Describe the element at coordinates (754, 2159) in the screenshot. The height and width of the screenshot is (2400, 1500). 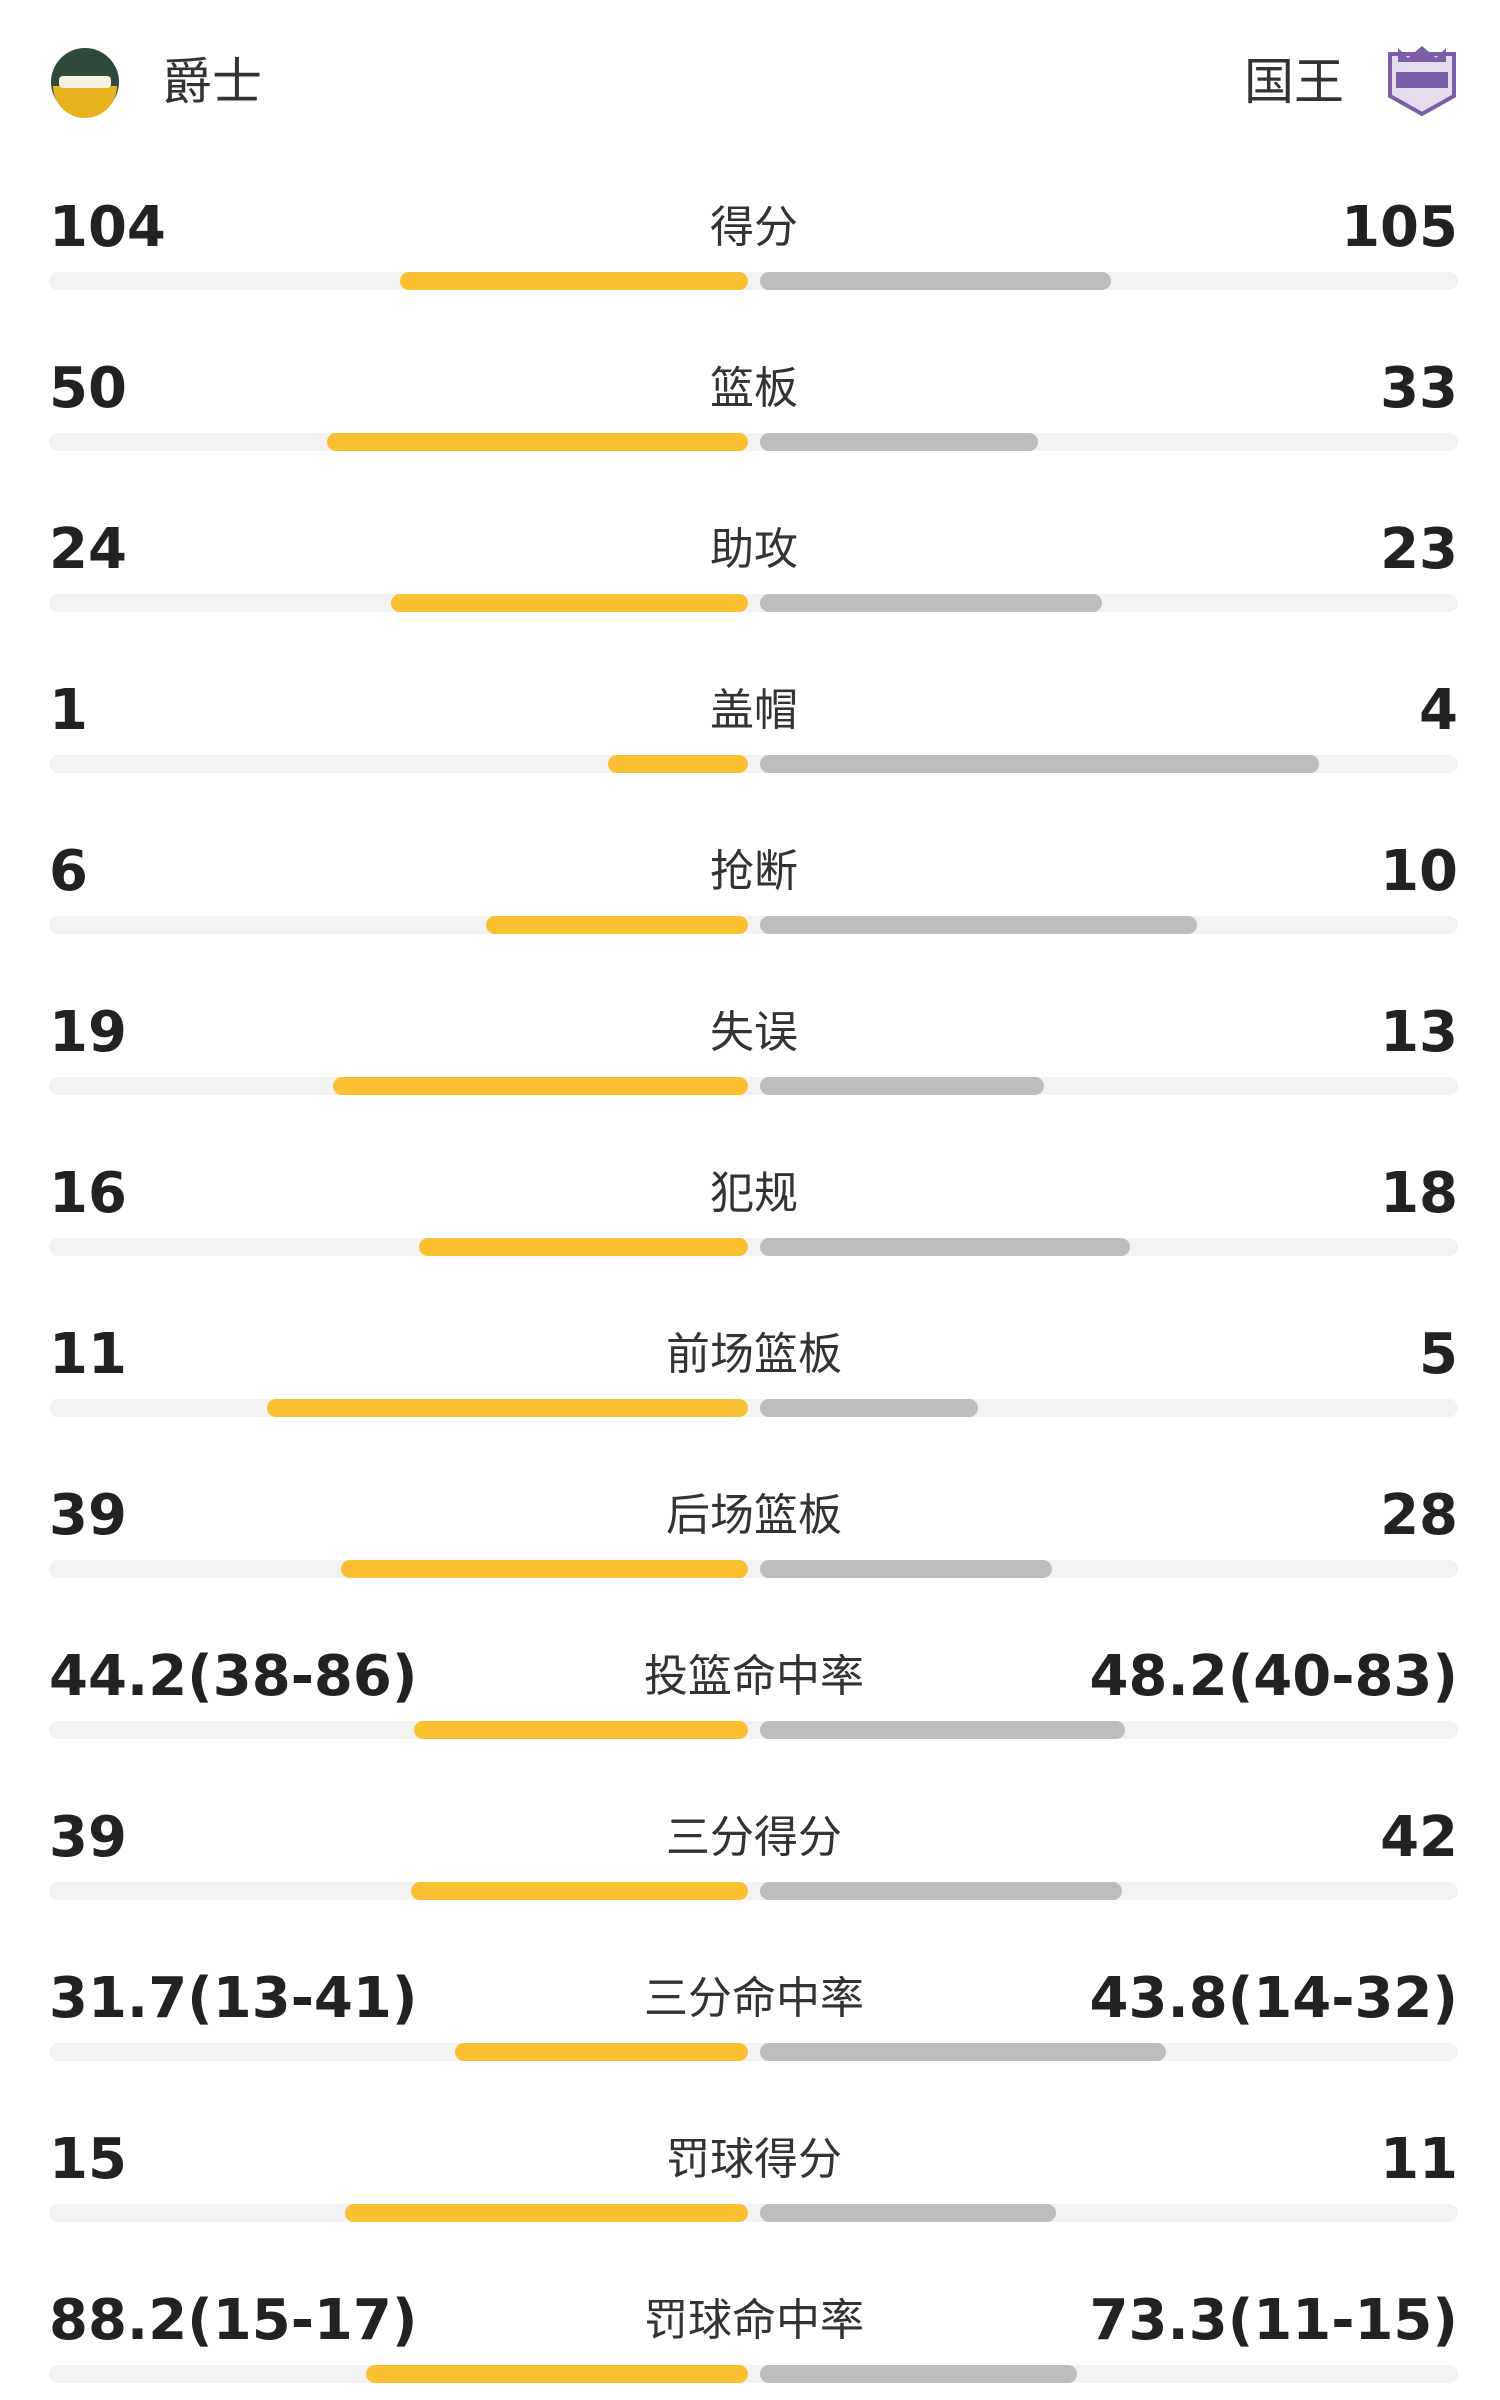
I see `stat-label: 罚球得分` at that location.